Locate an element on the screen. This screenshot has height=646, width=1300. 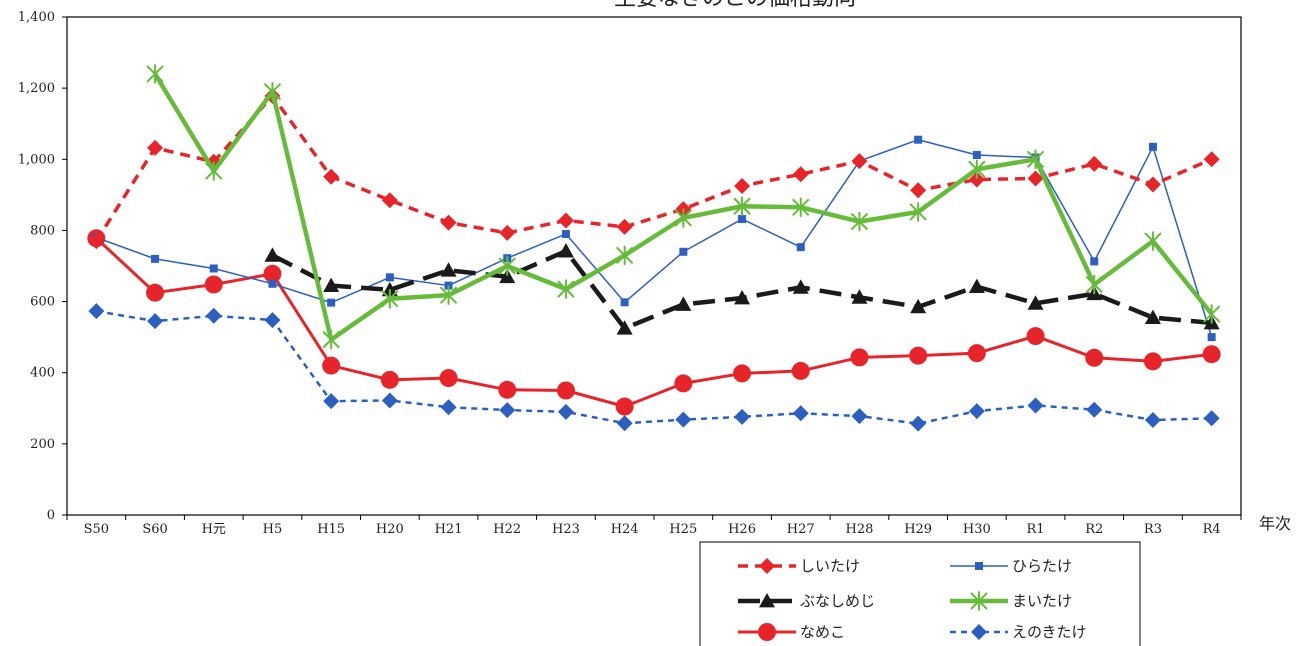
legend-item: えのきたけ is located at coordinates (1018, 632).